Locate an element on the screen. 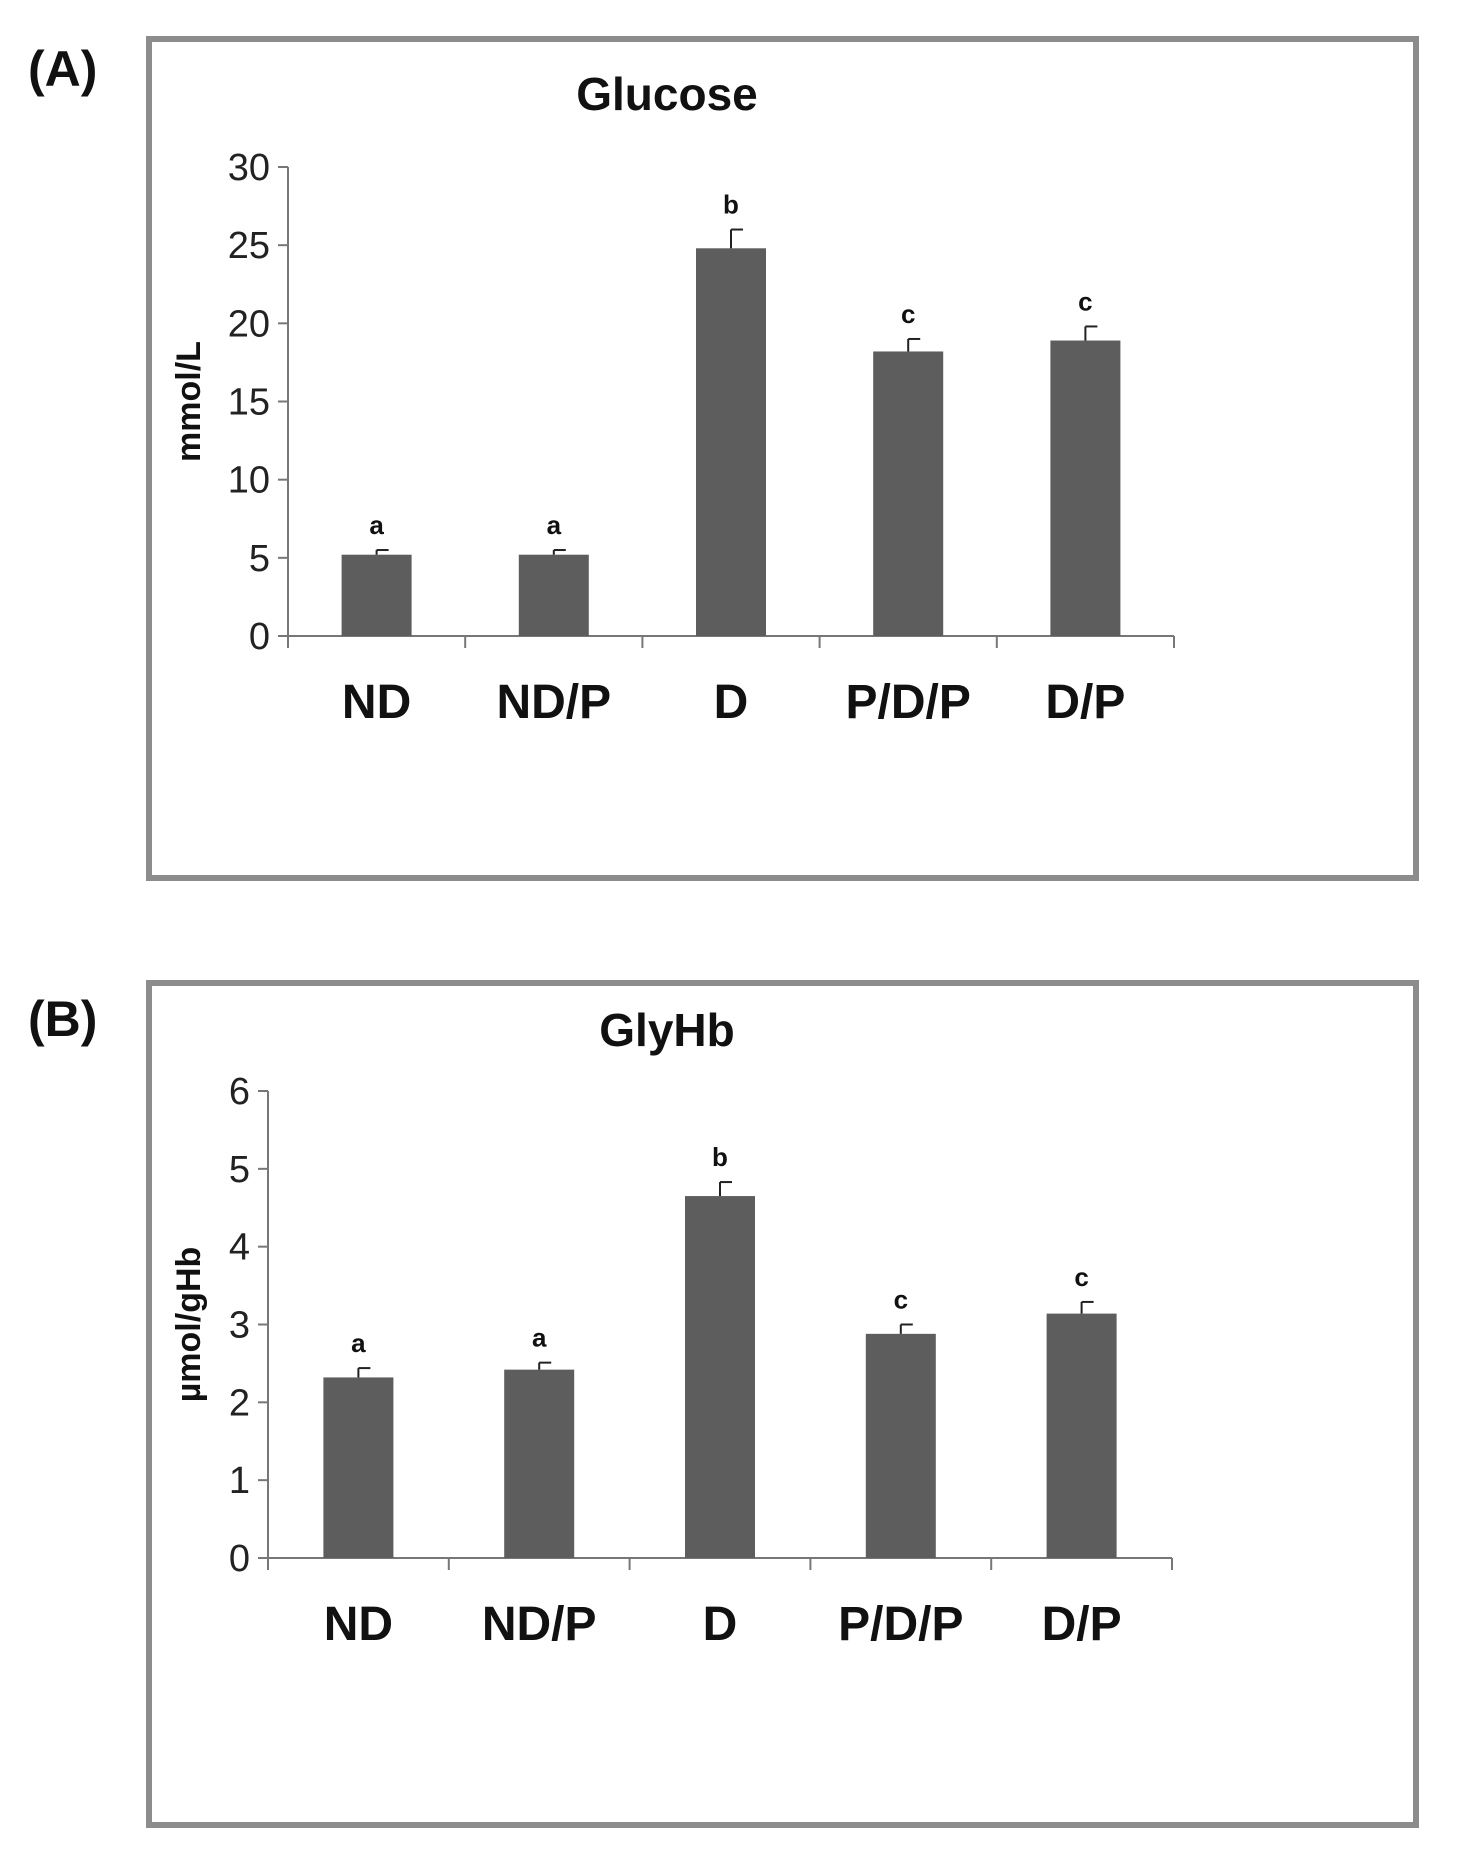  panel-label-b: (B) is located at coordinates (63, 1019).